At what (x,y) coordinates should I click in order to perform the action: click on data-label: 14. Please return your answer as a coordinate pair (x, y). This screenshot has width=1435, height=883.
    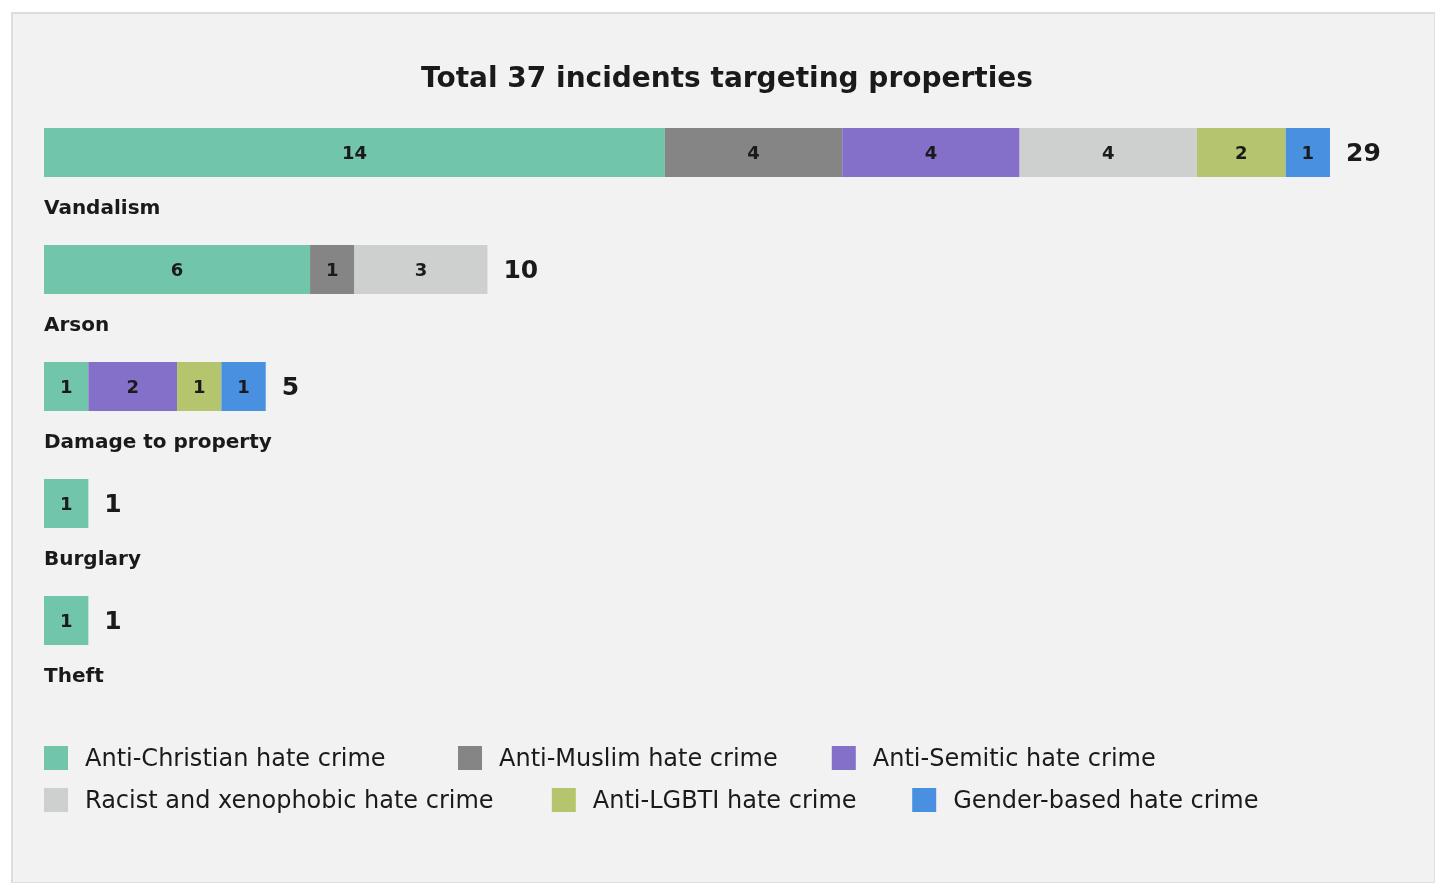
    Looking at the image, I should click on (354, 152).